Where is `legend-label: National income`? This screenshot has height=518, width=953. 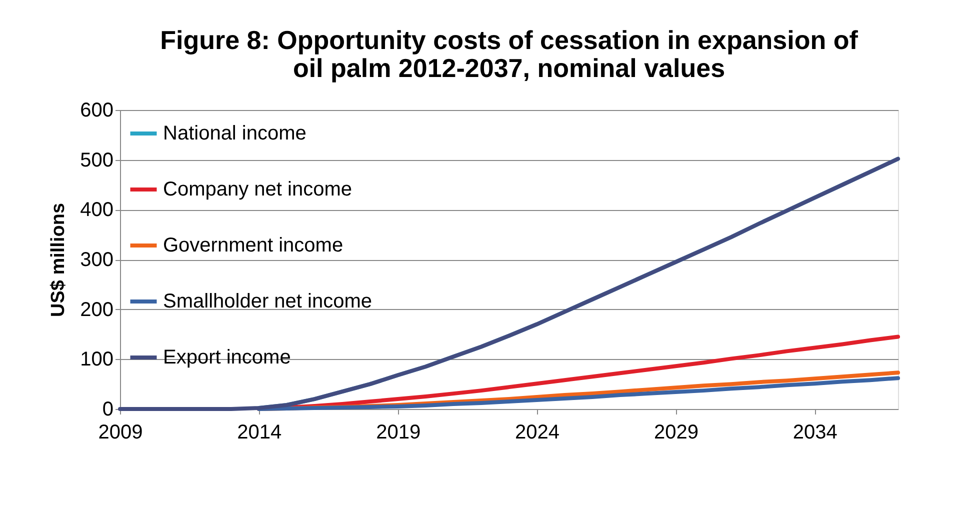 legend-label: National income is located at coordinates (234, 133).